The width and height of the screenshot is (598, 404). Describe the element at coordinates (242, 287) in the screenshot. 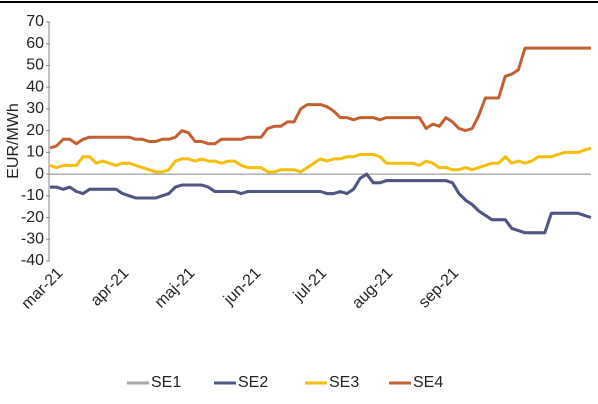

I see `x-tick-label: jun-21` at that location.